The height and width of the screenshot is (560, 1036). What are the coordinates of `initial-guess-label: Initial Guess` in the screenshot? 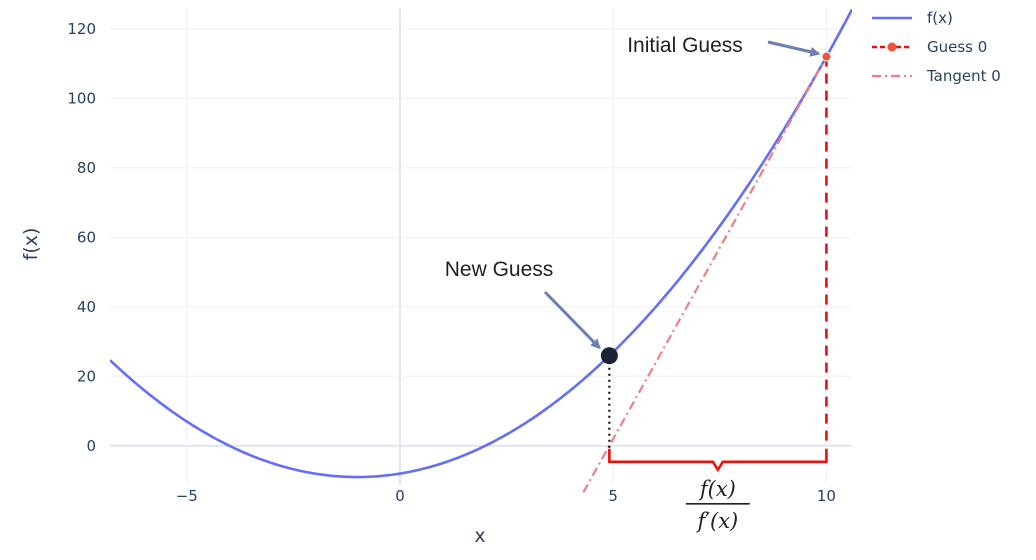 It's located at (685, 45).